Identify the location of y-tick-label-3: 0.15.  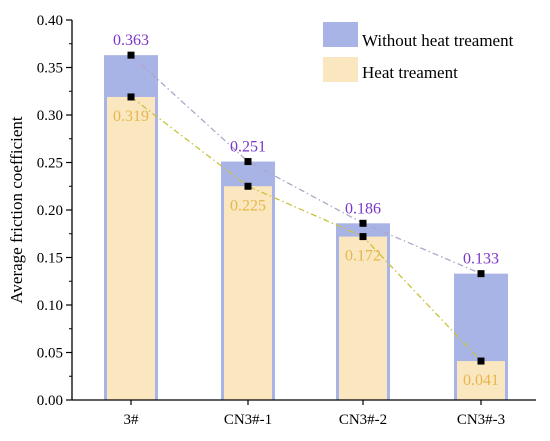
(50, 259).